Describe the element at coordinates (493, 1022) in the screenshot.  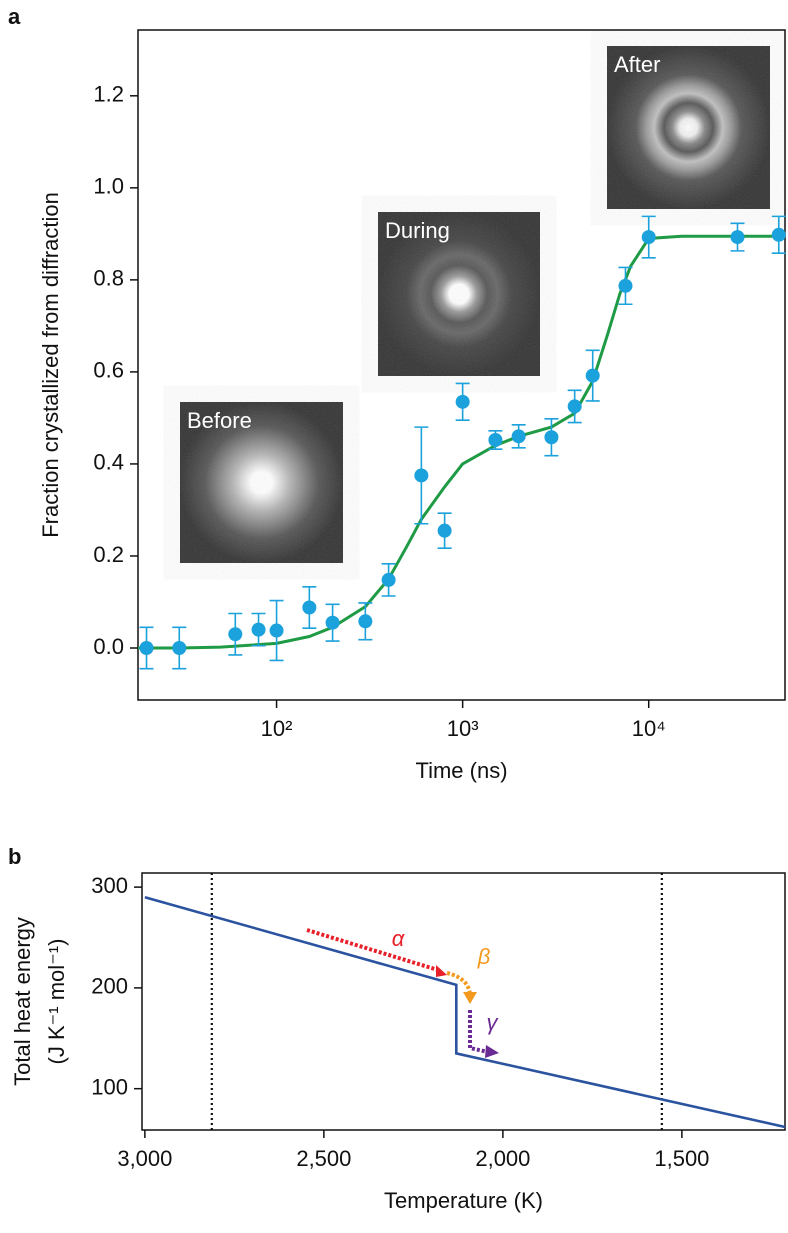
I see `annotation-label: γ` at that location.